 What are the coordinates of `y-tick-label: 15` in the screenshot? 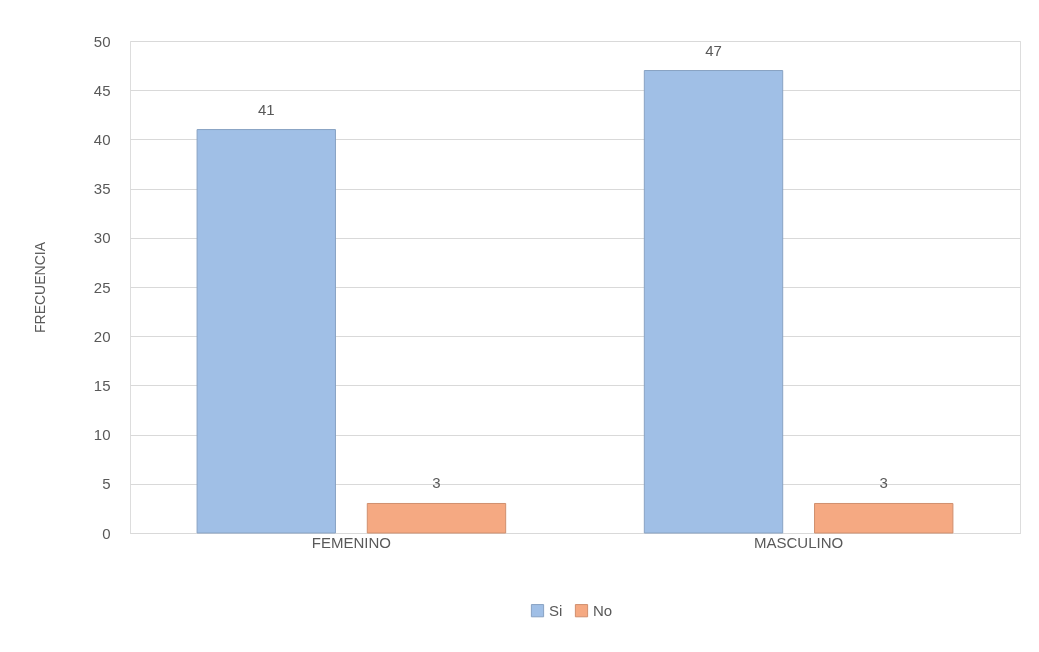 It's located at (102, 385).